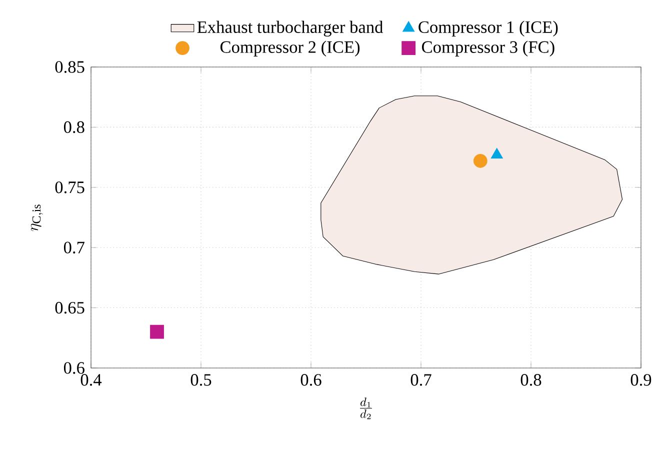  Describe the element at coordinates (311, 380) in the screenshot. I see `x-tick-label: 0.6` at that location.